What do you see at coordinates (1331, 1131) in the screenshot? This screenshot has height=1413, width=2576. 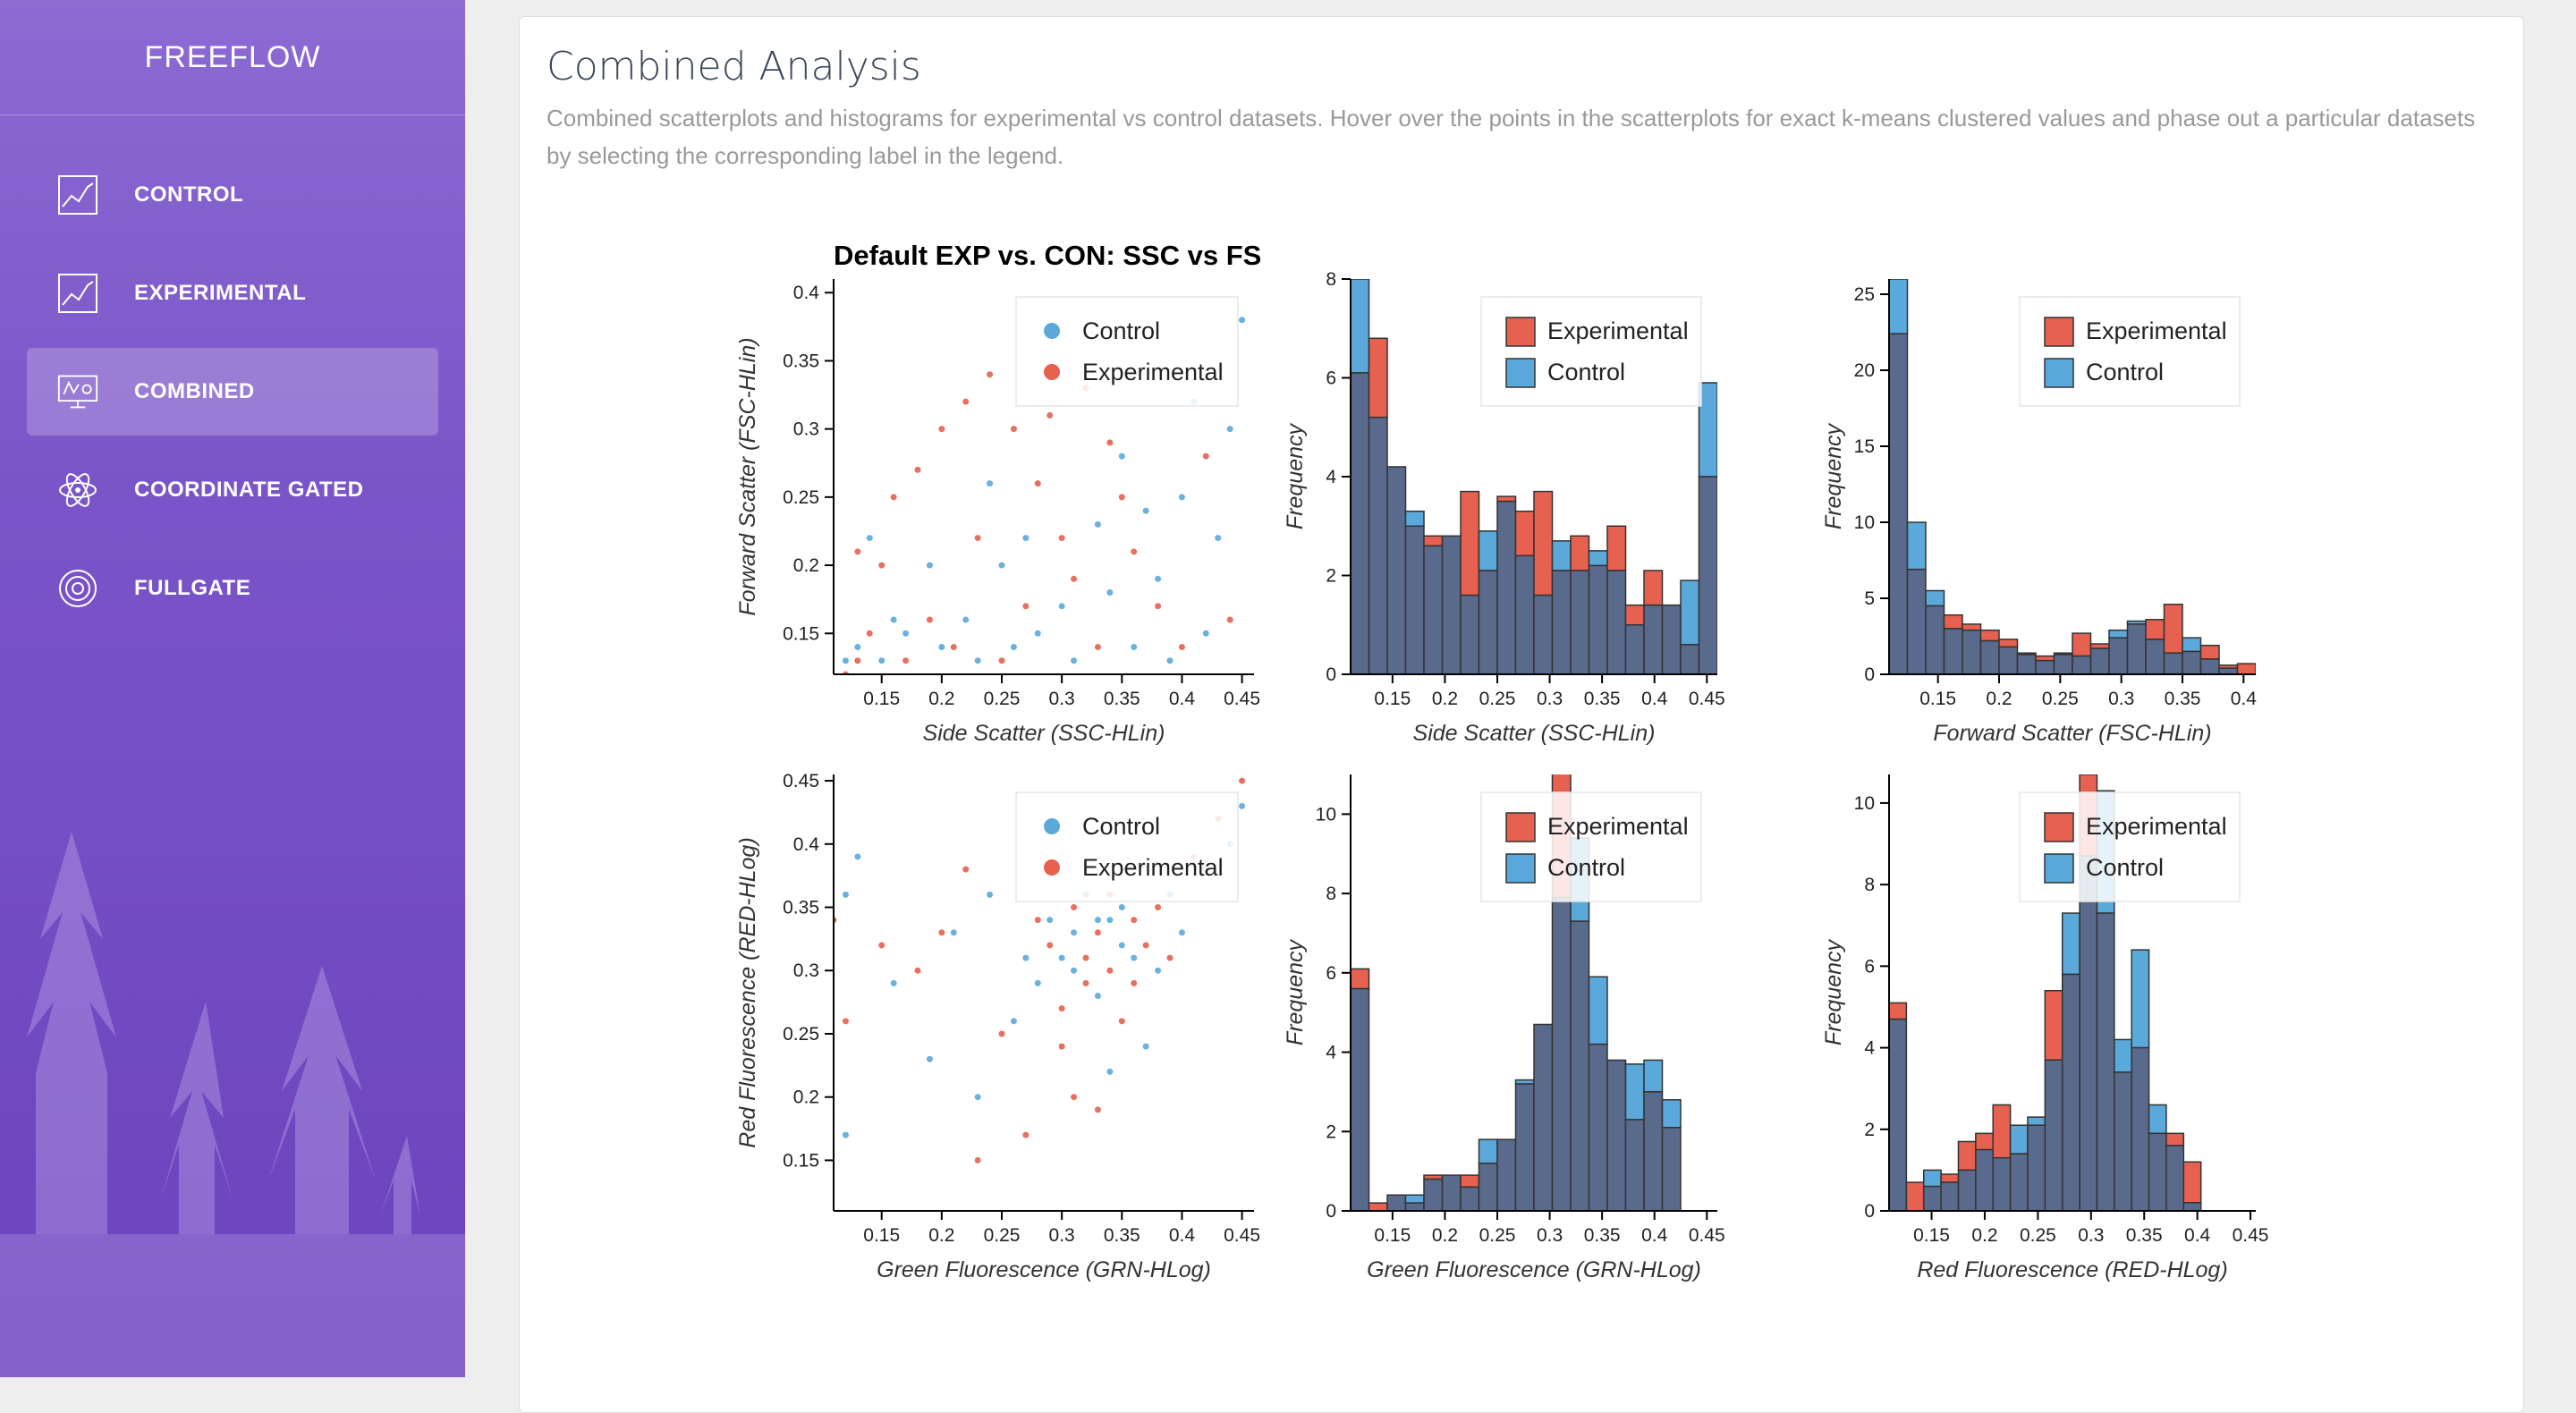 I see `y-tick-label: 2` at bounding box center [1331, 1131].